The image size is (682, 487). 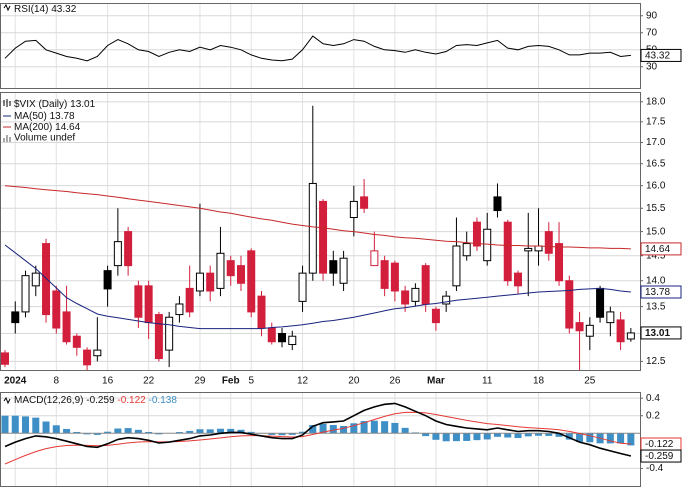 What do you see at coordinates (108, 381) in the screenshot?
I see `x-tick-label: 16` at bounding box center [108, 381].